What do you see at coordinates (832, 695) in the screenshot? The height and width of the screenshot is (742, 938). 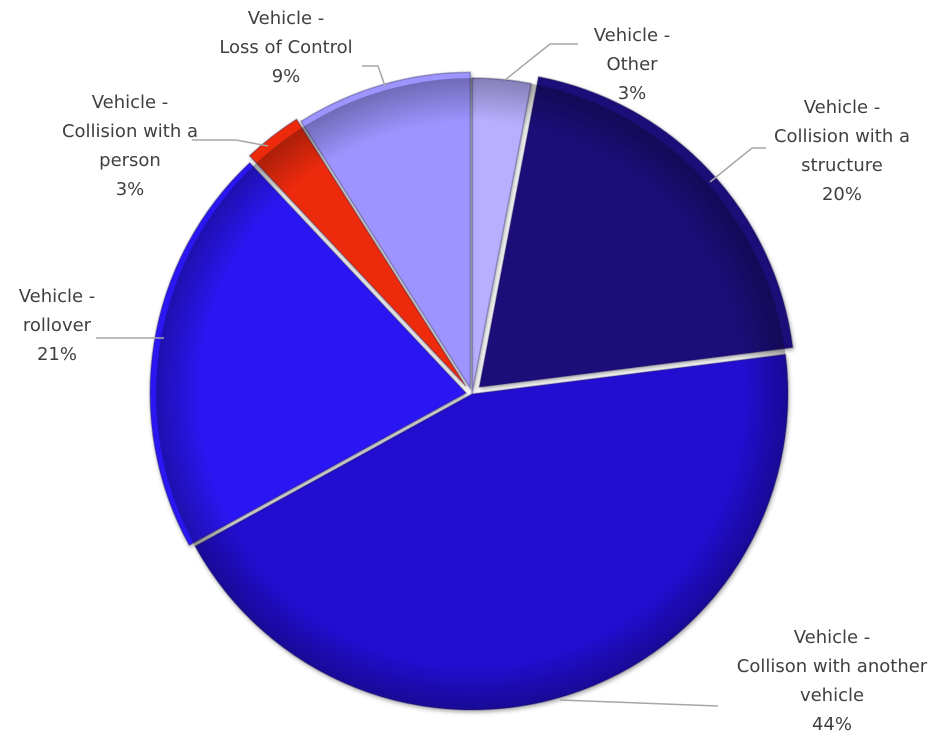 I see `slice-category-label: vehicle` at bounding box center [832, 695].